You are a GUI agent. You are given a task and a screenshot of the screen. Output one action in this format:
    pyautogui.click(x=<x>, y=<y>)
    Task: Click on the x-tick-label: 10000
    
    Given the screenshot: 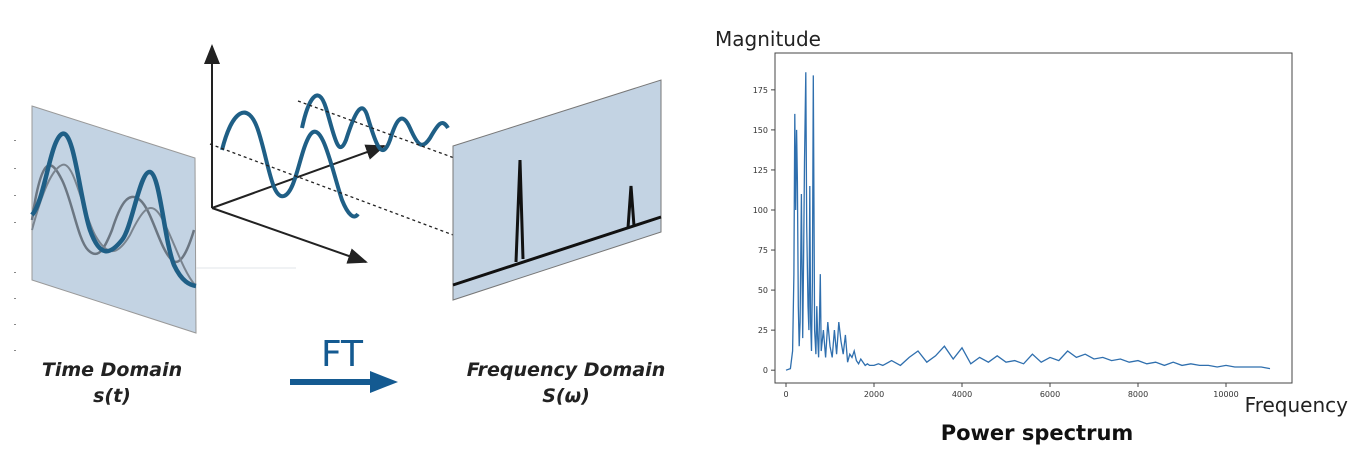 What is the action you would take?
    pyautogui.click(x=1225, y=394)
    